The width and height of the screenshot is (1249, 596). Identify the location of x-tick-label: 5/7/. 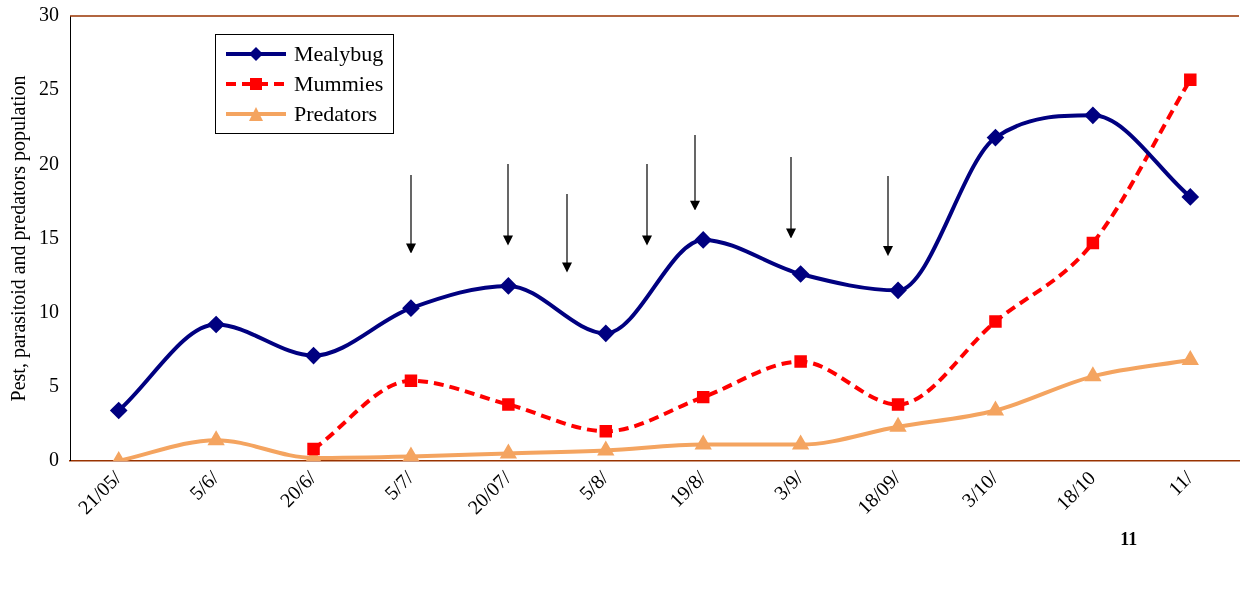
(398, 485).